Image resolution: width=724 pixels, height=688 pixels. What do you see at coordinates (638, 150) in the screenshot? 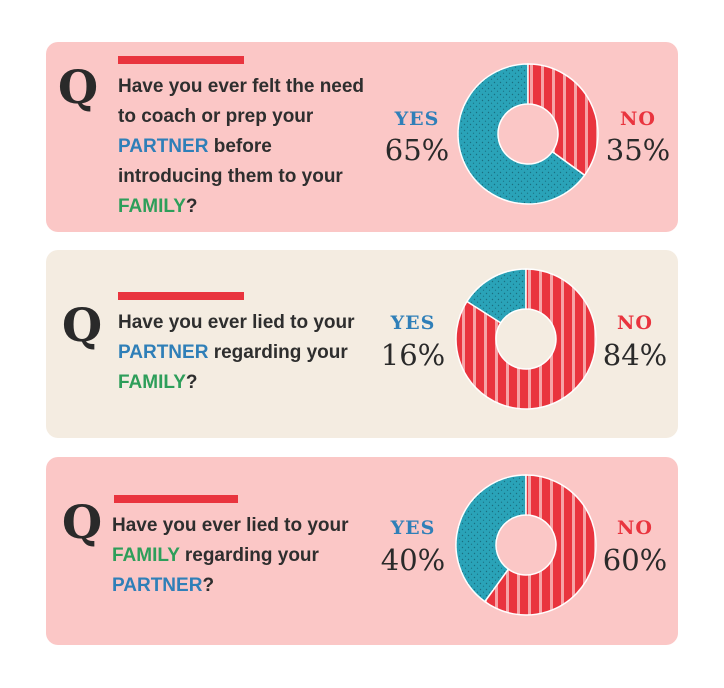
I see `no-percent: 35%` at bounding box center [638, 150].